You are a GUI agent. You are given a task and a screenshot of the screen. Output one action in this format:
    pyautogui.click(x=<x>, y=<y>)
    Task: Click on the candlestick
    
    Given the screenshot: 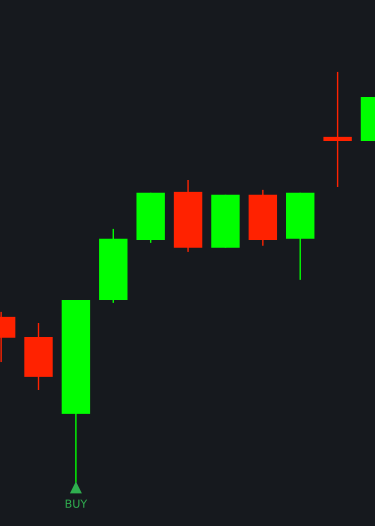 What is the action you would take?
    pyautogui.click(x=337, y=129)
    